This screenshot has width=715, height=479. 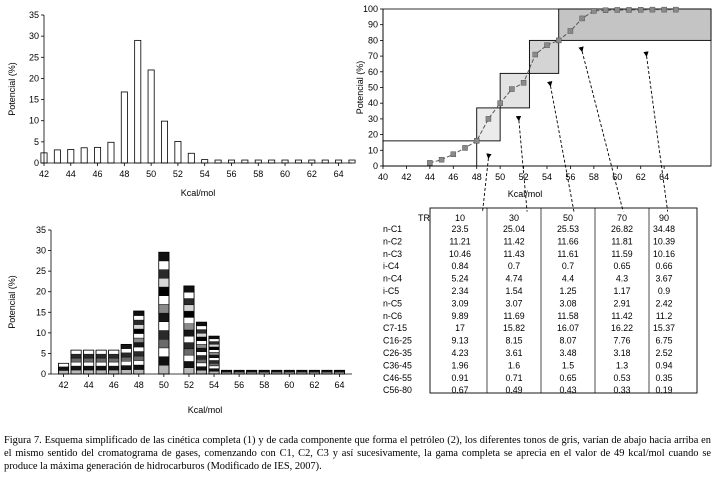 I want to click on composition-table-frame, so click(x=563, y=300).